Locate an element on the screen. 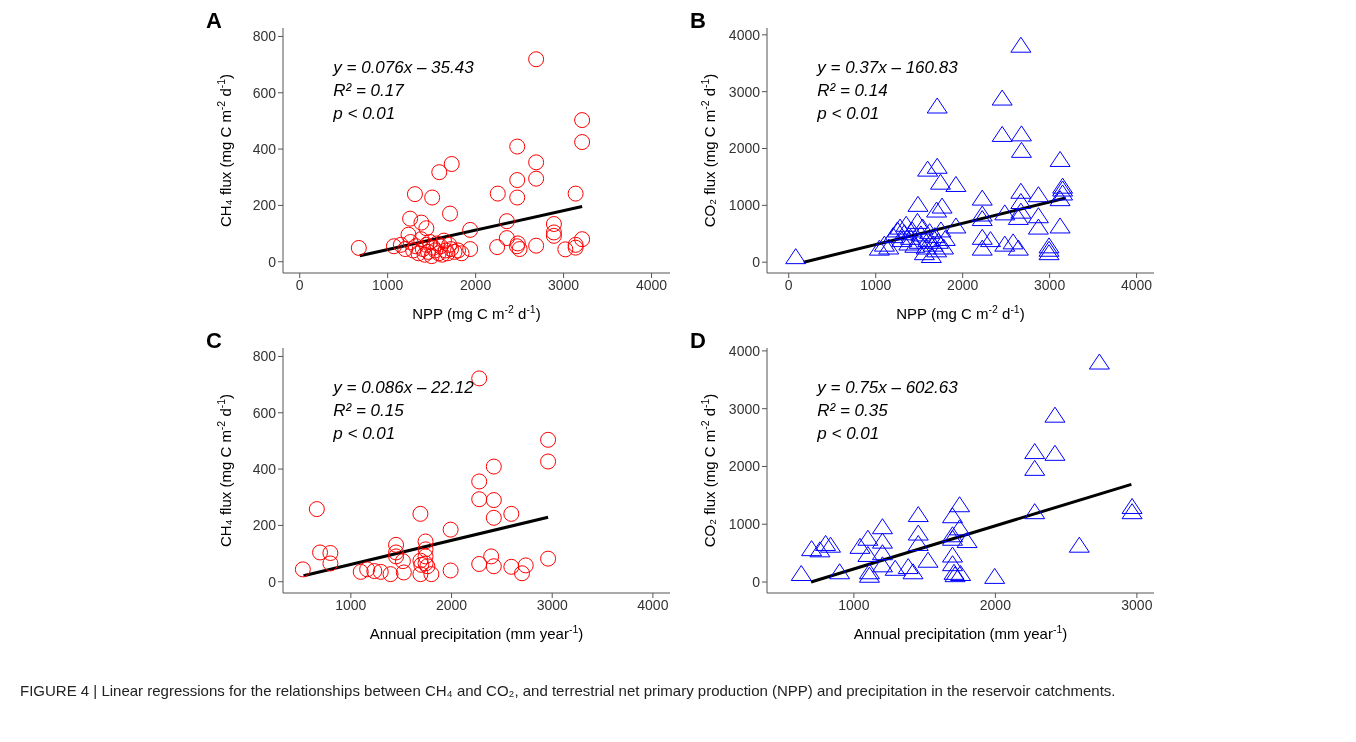 The image size is (1356, 742). y-tick-label: 2000 is located at coordinates (744, 148).